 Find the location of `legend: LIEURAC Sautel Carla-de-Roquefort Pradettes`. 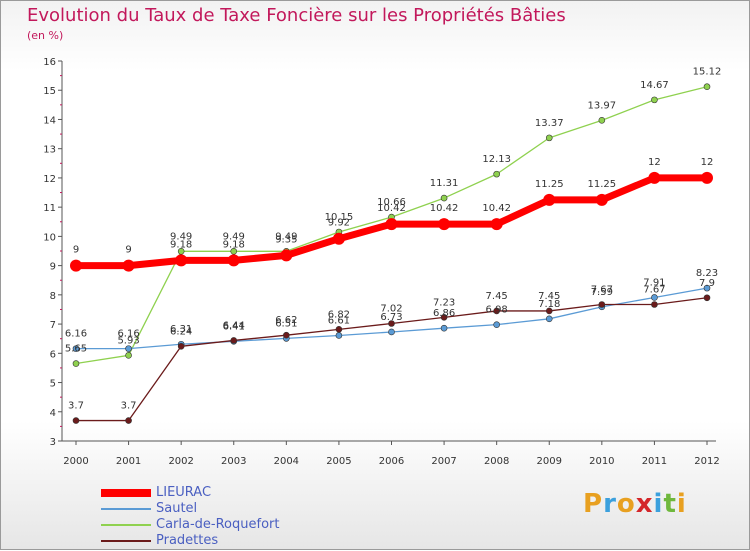

legend: LIEURAC Sautel Carla-de-Roquefort Pradettes is located at coordinates (221, 517).